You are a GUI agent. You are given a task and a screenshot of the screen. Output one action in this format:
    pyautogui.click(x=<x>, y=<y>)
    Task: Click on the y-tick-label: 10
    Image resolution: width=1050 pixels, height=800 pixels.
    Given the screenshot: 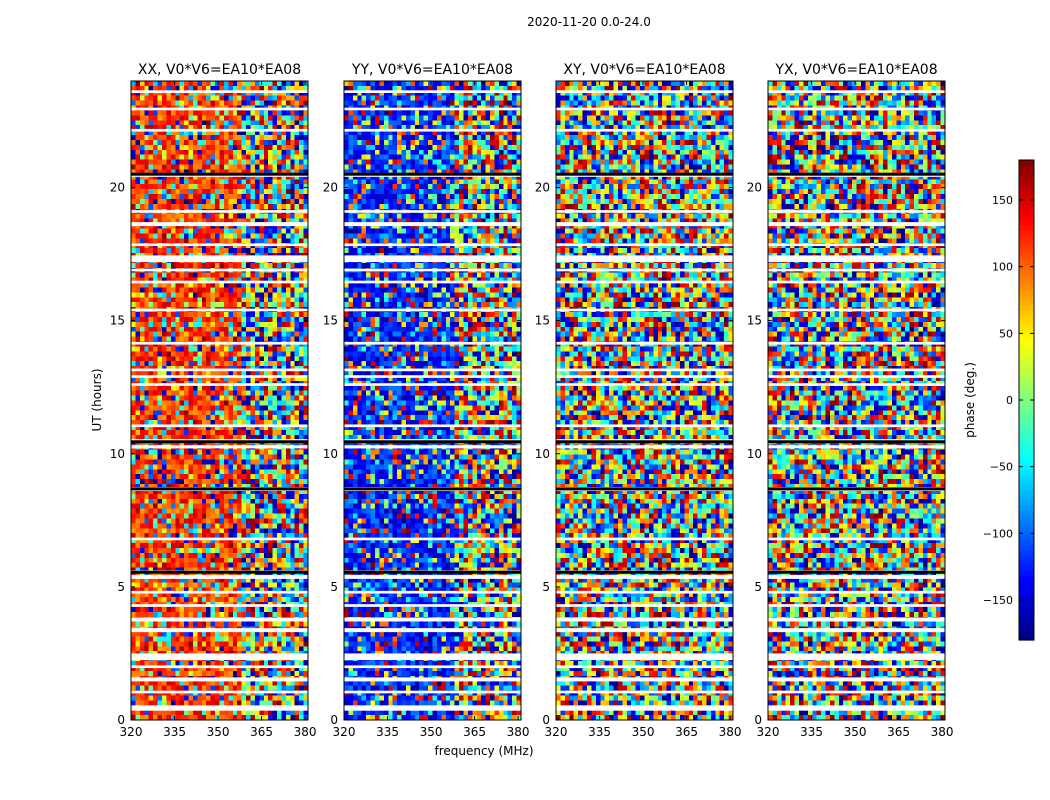 What is the action you would take?
    pyautogui.click(x=754, y=454)
    